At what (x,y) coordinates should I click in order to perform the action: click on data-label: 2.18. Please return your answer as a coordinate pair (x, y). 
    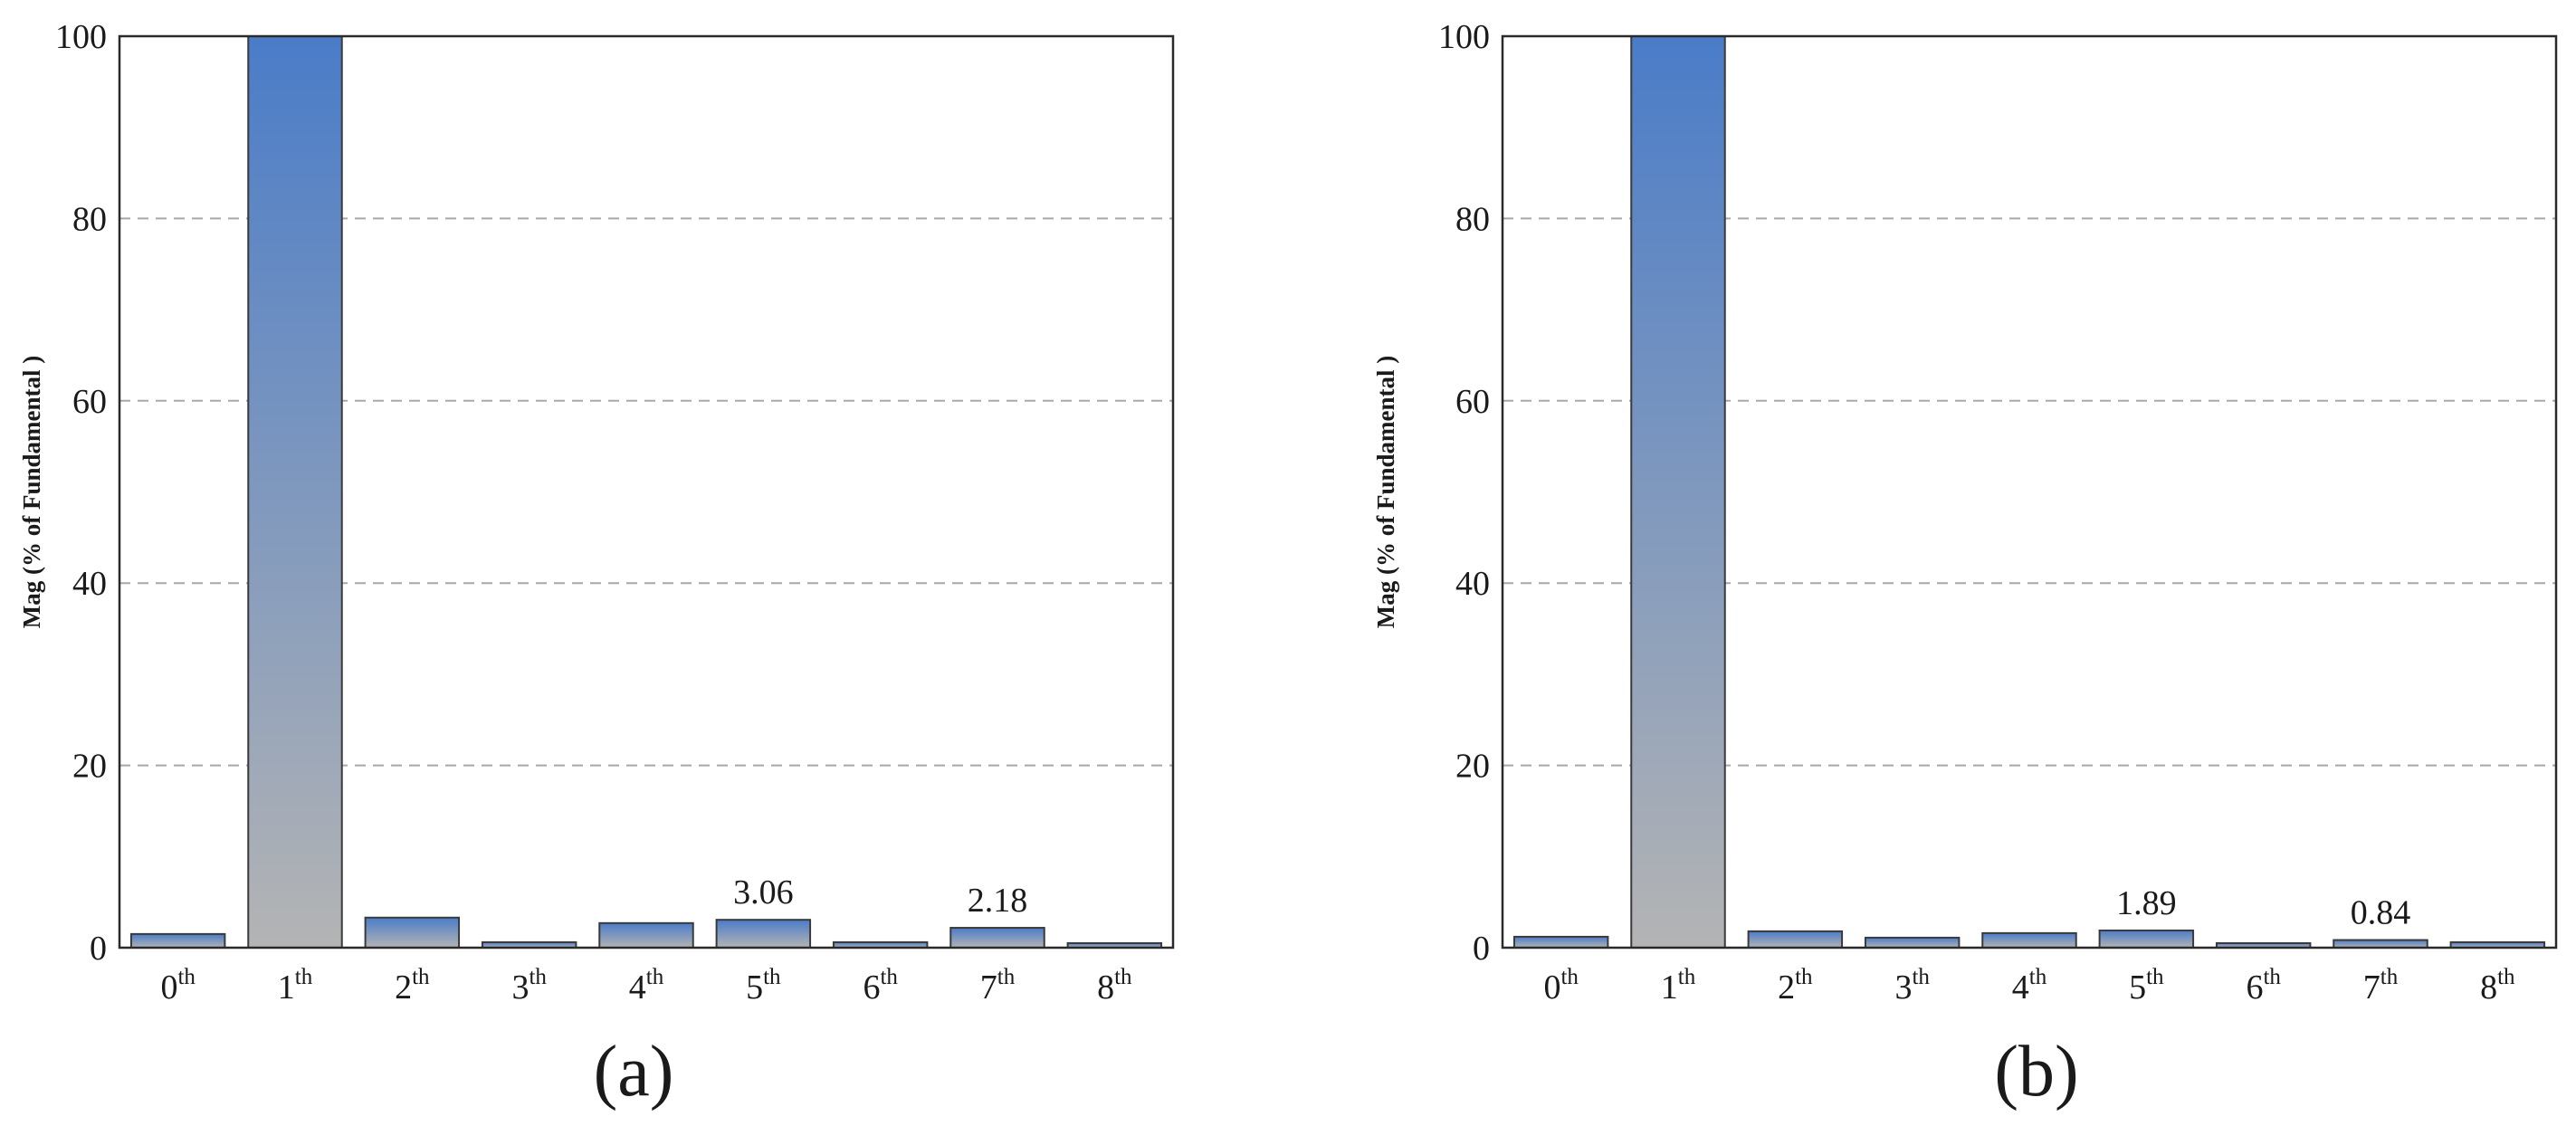
    Looking at the image, I should click on (998, 901).